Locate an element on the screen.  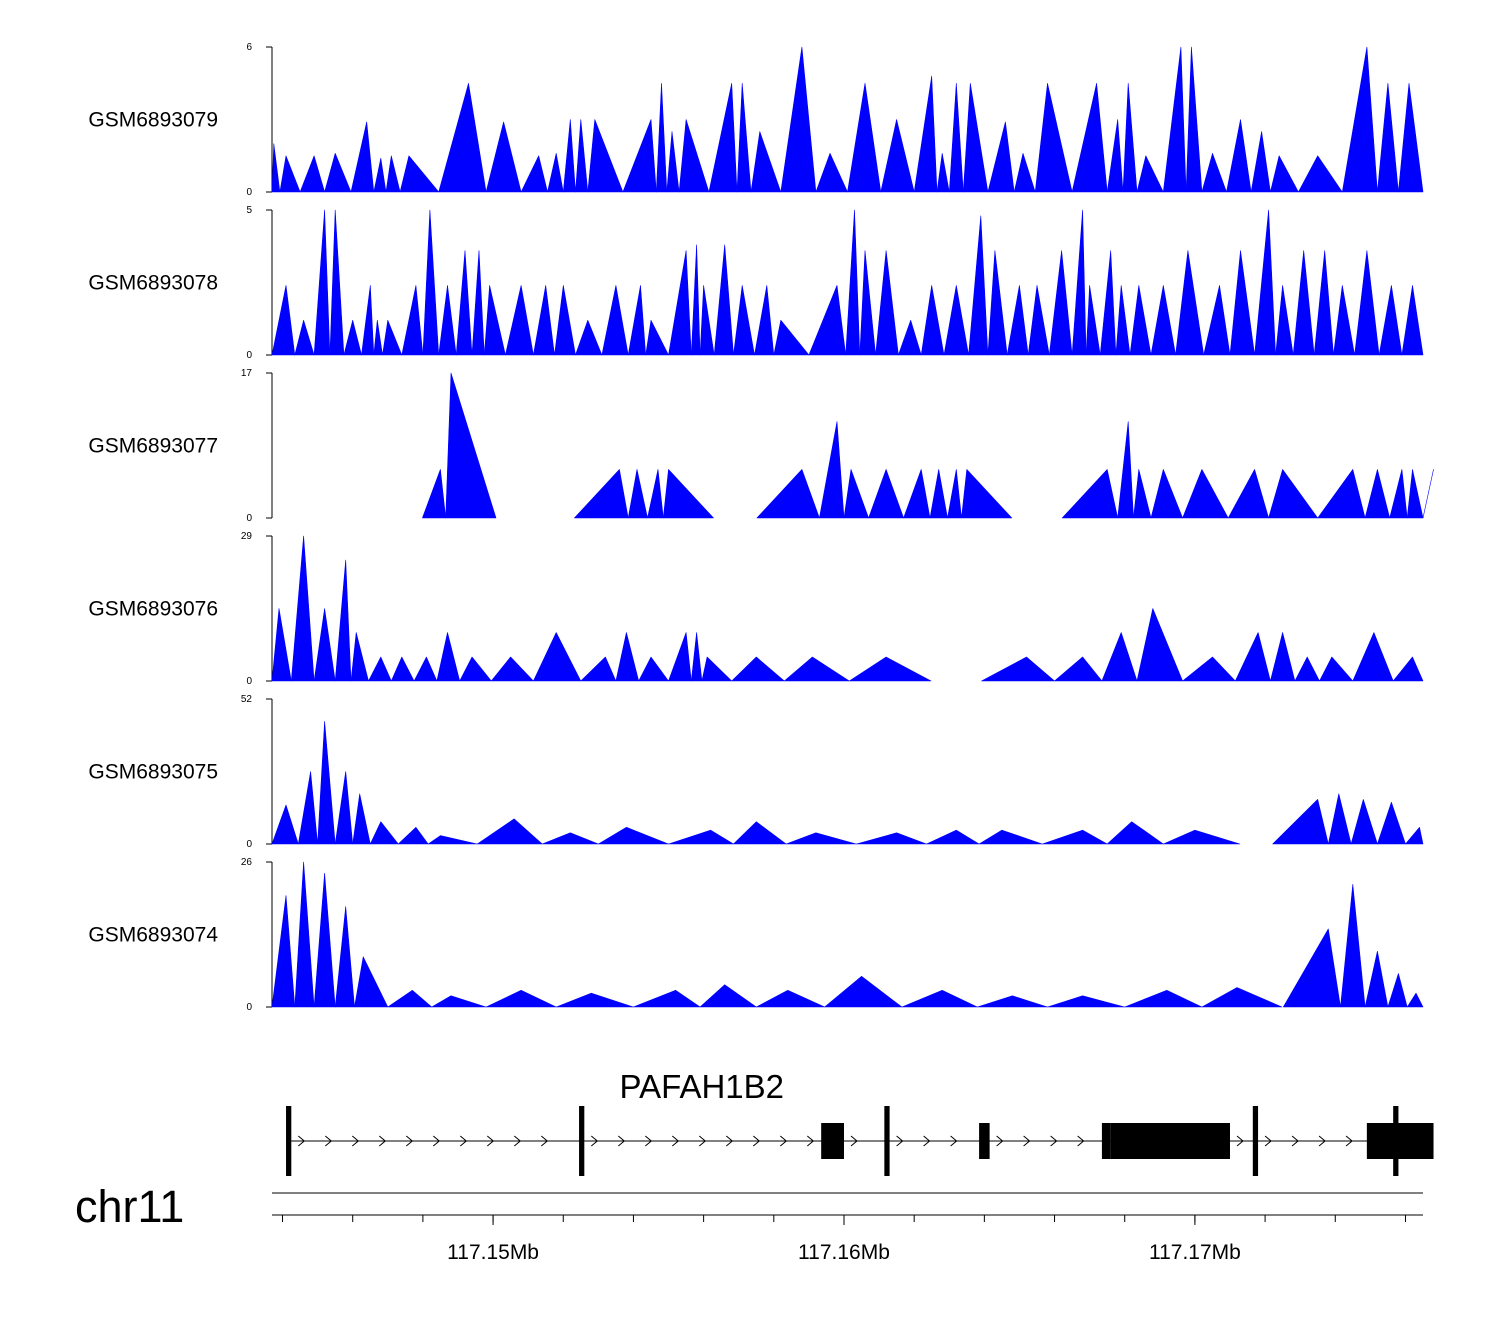
track-gsm6893076: GSM6893076 29 0 is located at coordinates (756, 609).